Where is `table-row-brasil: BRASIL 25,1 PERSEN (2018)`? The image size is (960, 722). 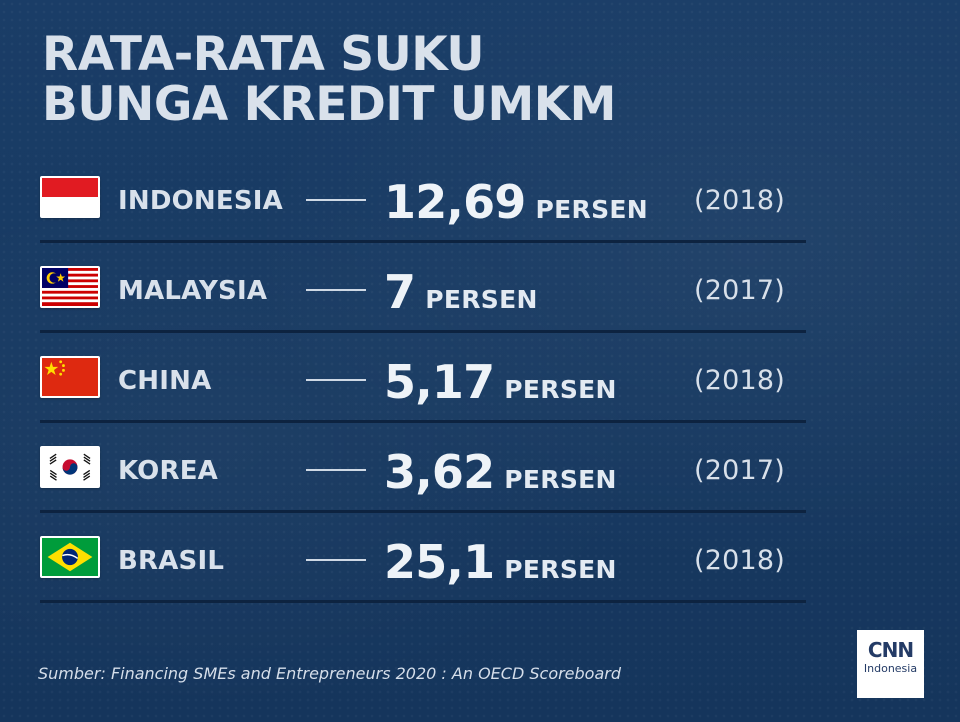
table-row-brasil: BRASIL 25,1 PERSEN (2018) is located at coordinates (423, 565).